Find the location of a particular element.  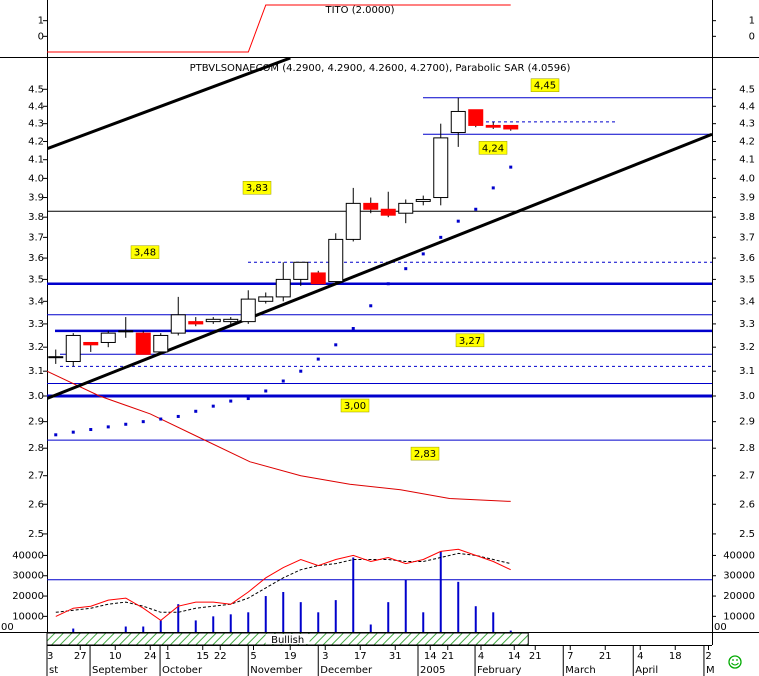

y-tick-label-right: 30000 is located at coordinates (739, 576).